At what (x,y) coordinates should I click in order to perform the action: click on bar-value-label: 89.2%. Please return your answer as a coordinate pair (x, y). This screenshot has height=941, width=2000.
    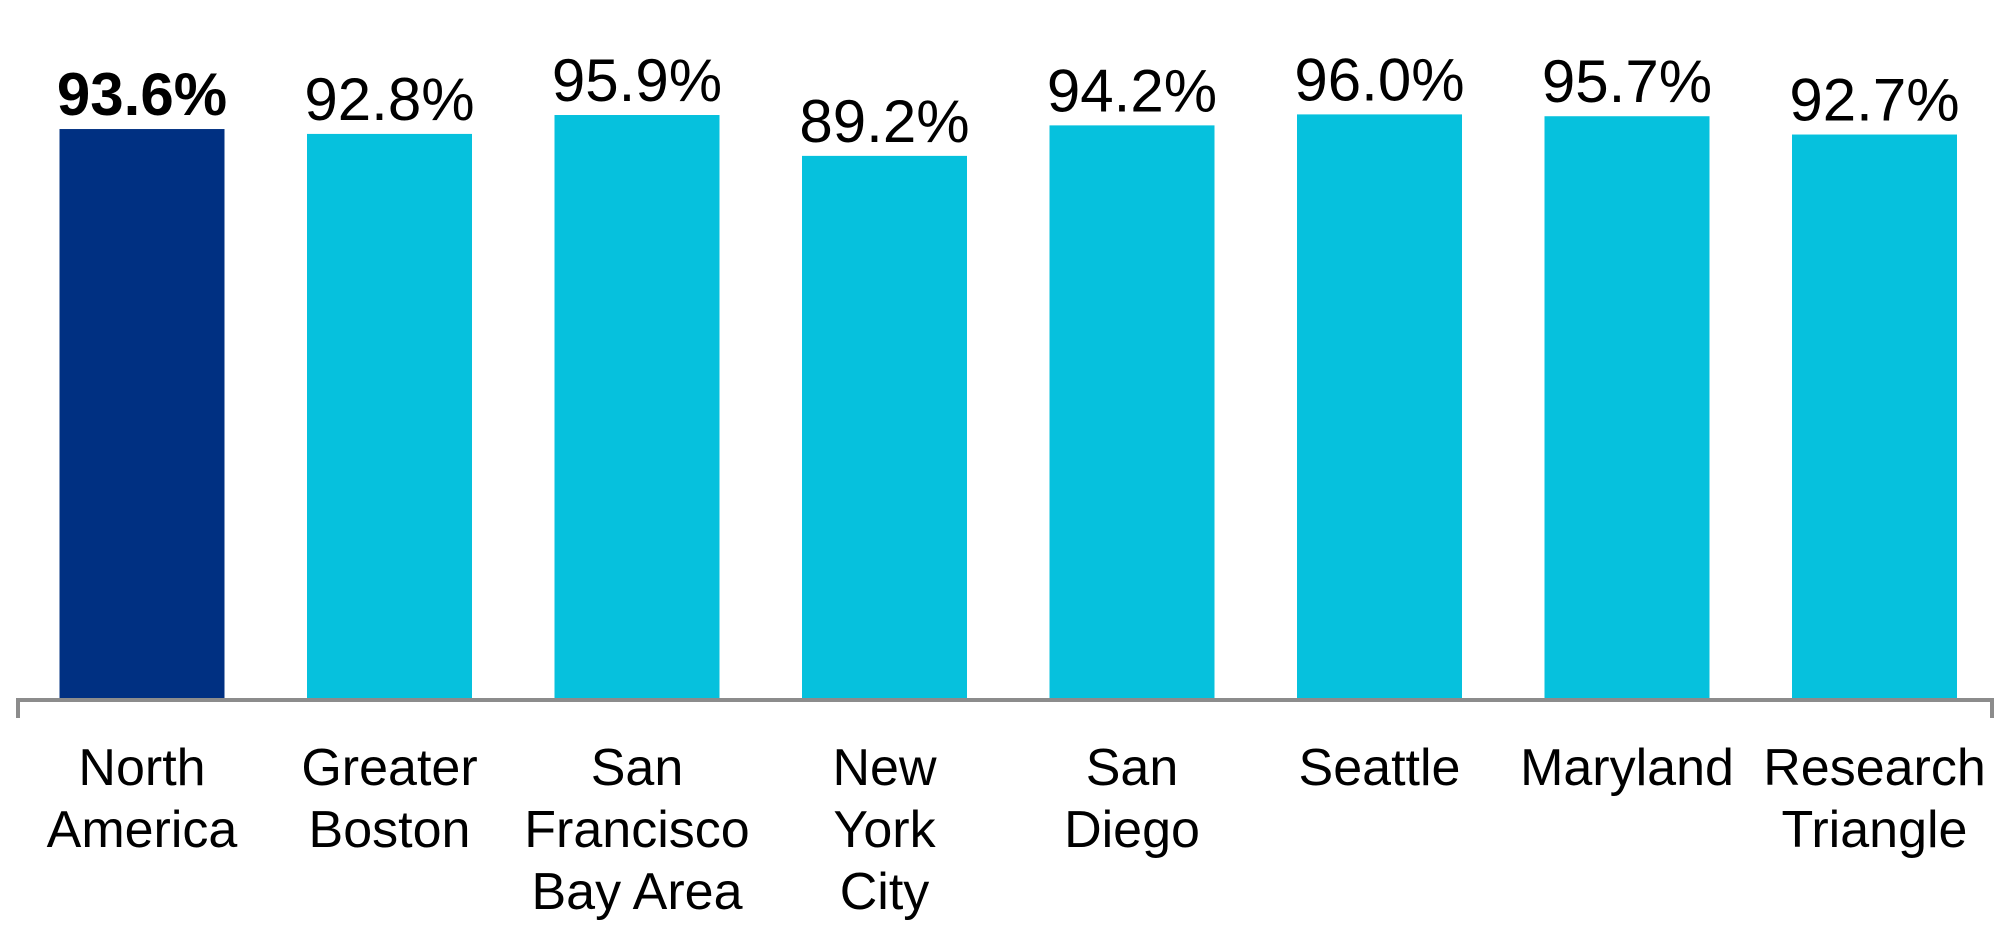
    Looking at the image, I should click on (884, 121).